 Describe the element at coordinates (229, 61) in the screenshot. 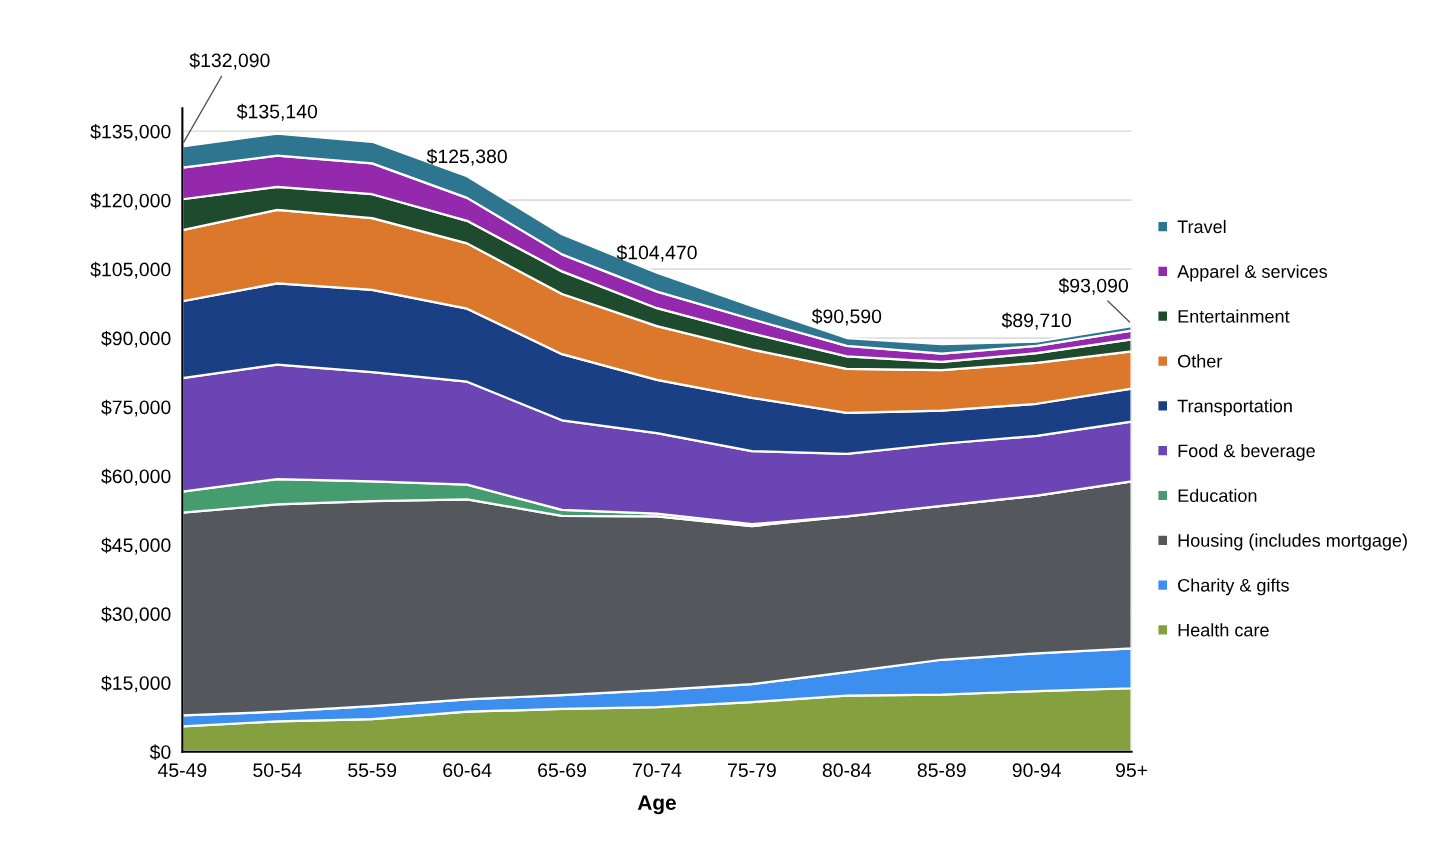

I see `annotation: $132,090` at that location.